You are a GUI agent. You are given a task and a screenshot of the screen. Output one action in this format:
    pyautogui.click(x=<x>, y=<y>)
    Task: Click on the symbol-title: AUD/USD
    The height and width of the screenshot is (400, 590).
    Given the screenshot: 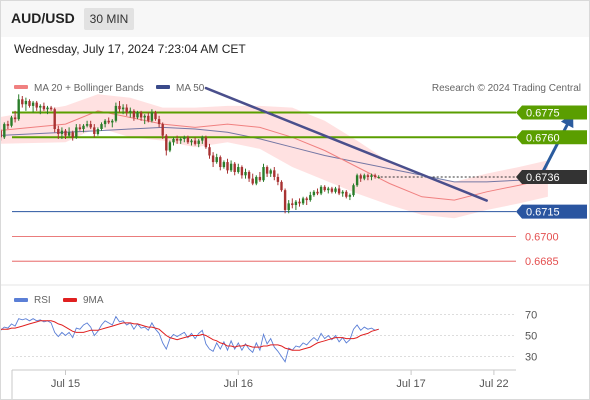 What is the action you would take?
    pyautogui.click(x=43, y=18)
    